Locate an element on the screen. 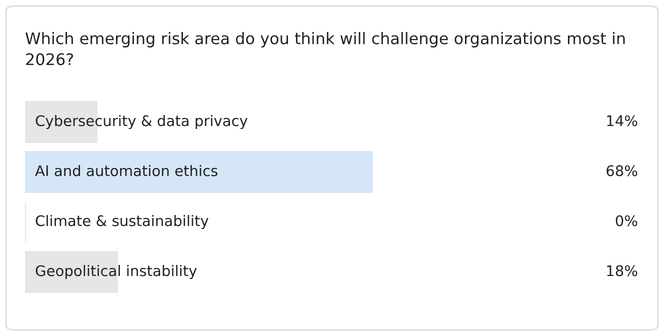  data-label: 68% is located at coordinates (622, 170).